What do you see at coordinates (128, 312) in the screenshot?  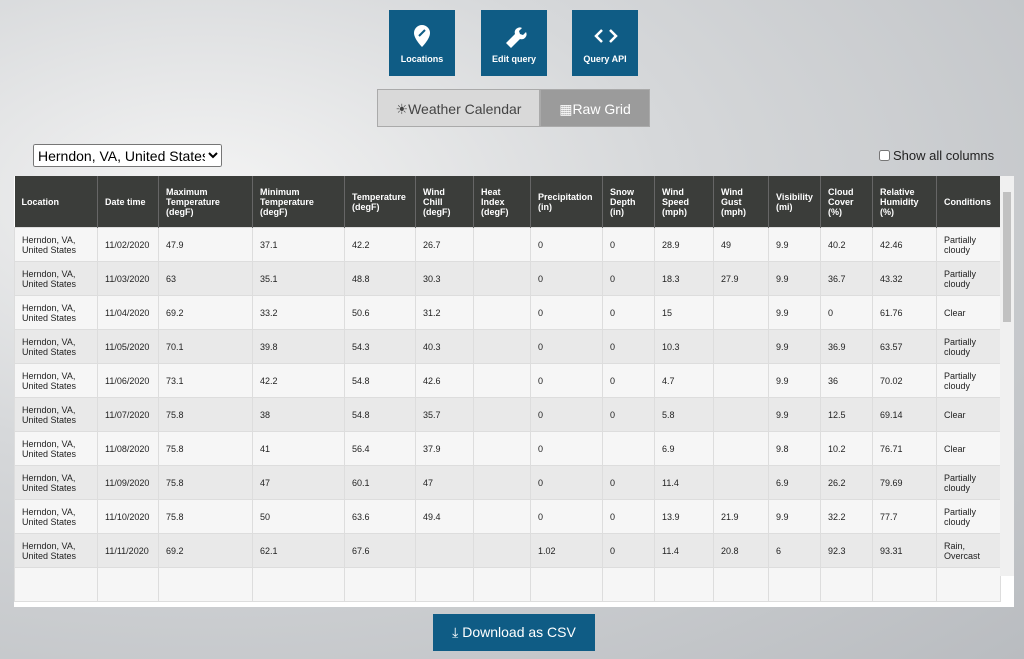 I see `table-cell: 11/04/2020` at bounding box center [128, 312].